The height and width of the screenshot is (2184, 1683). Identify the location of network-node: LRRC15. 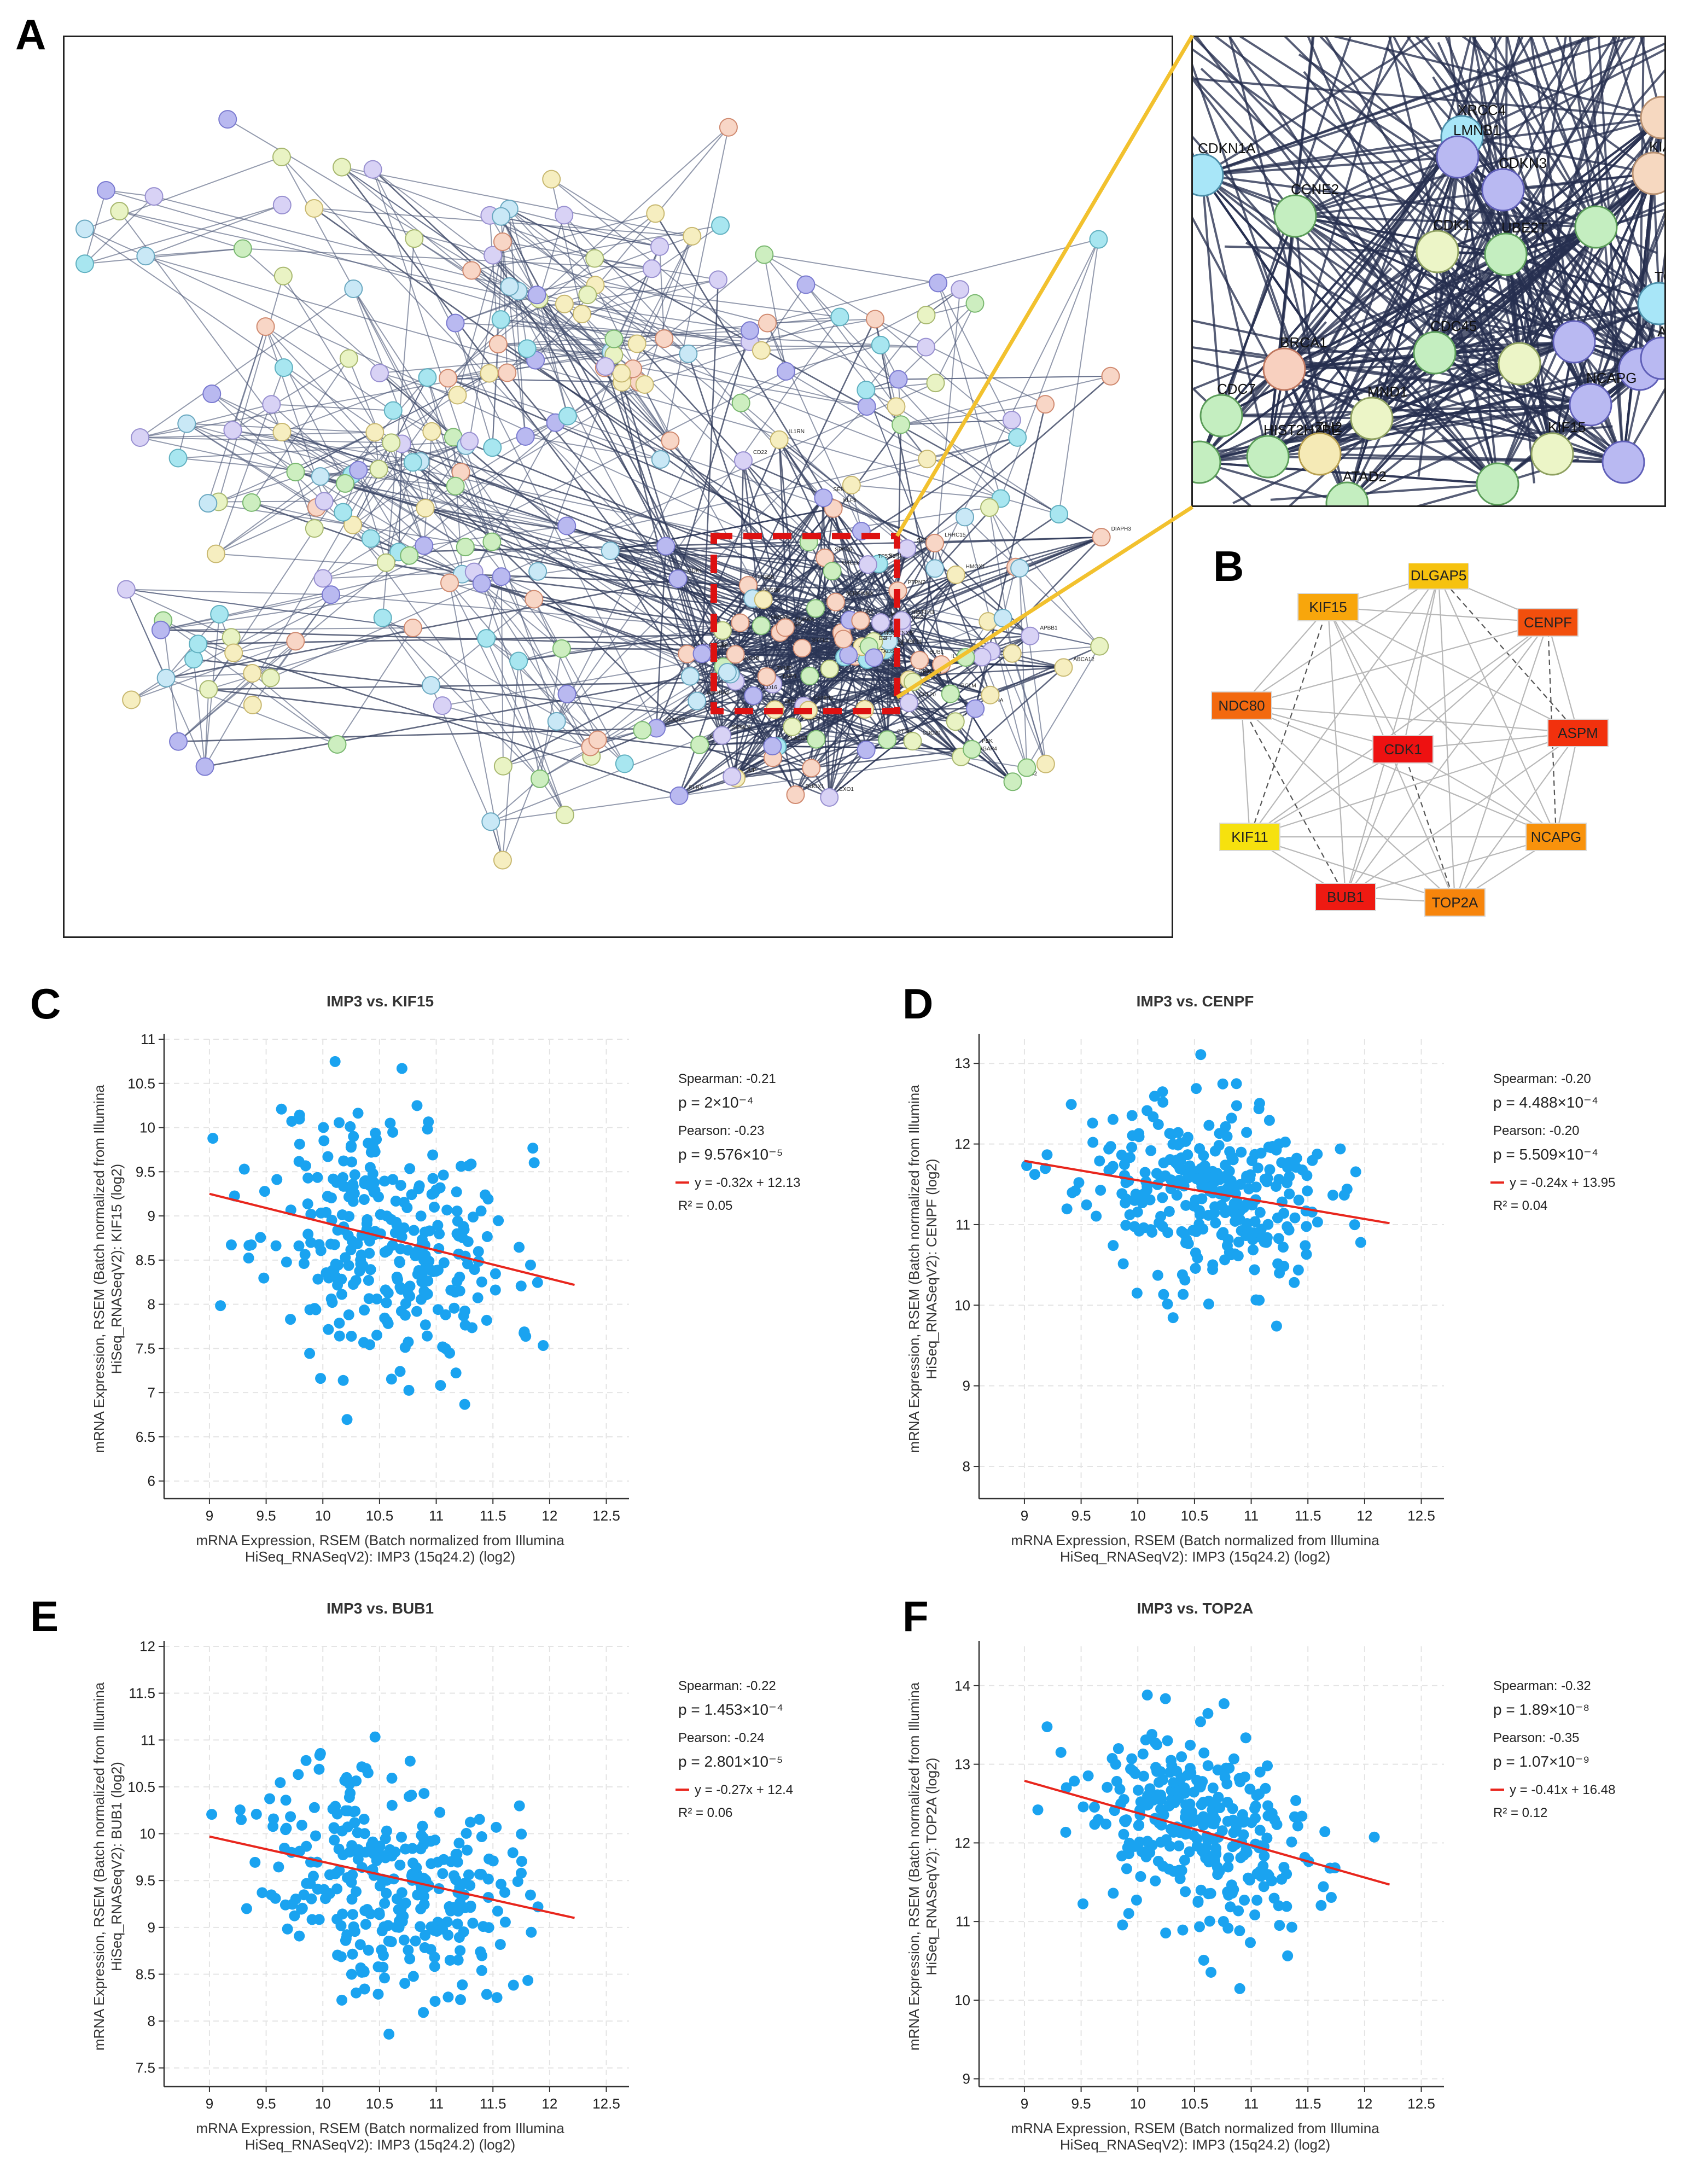
(945, 542).